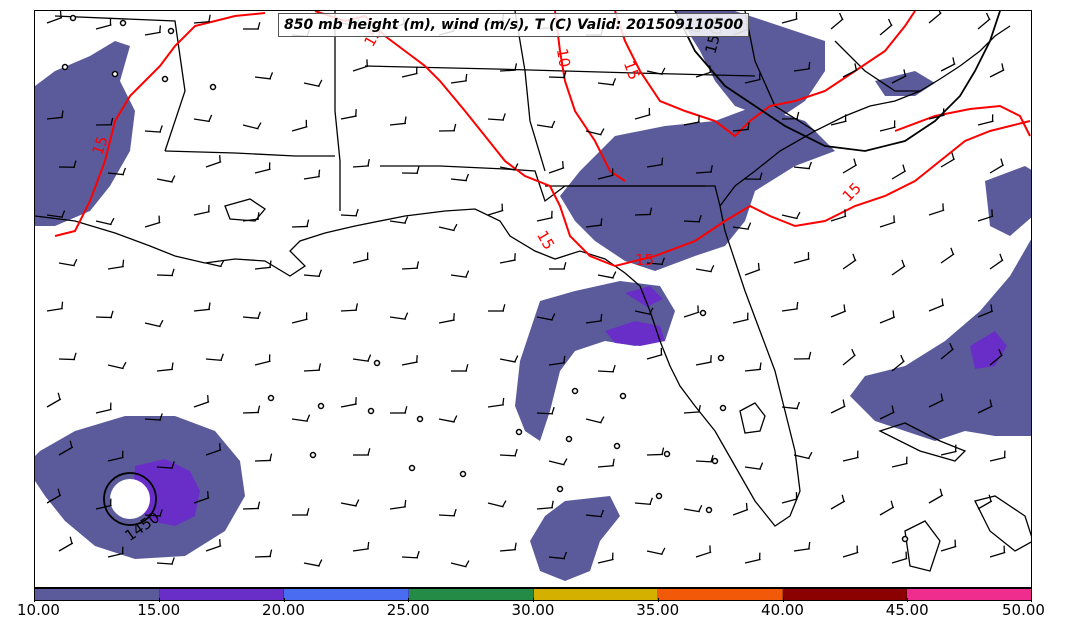 This screenshot has width=1065, height=633. Describe the element at coordinates (940, 340) in the screenshot. I see `shade-region-atlantic` at that location.